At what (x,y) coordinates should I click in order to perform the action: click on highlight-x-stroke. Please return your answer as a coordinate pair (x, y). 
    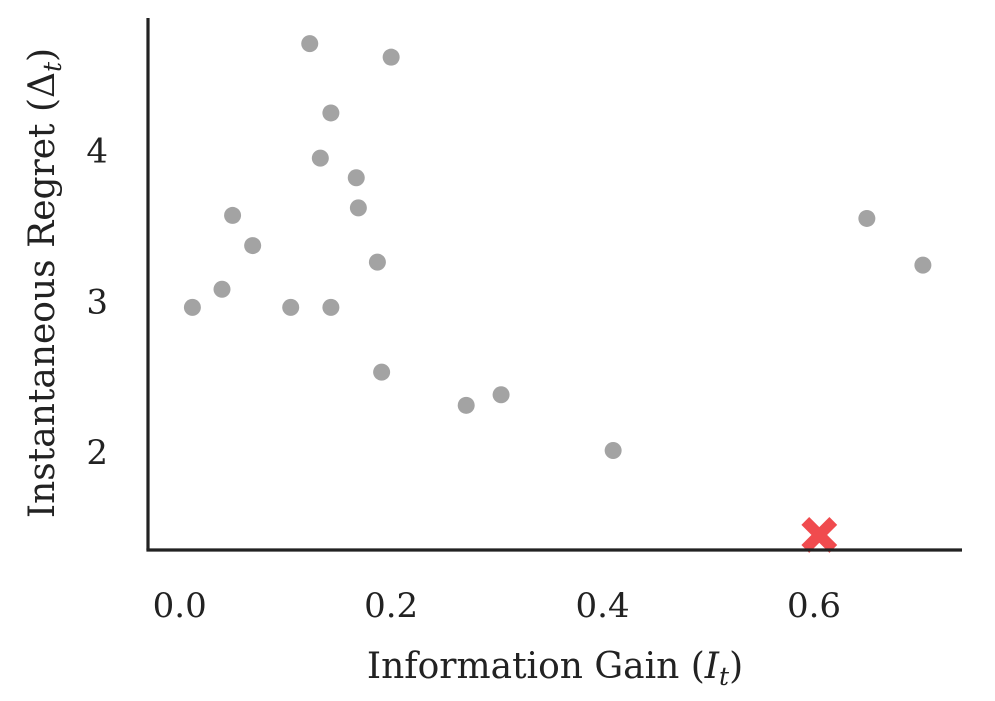
    Looking at the image, I should click on (819, 535).